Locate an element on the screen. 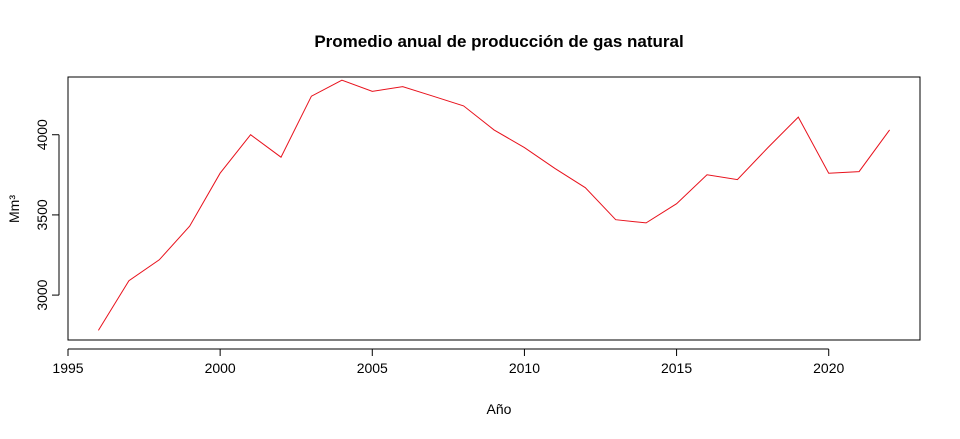 The image size is (960, 439). y-axis: 3000 3500 4000 is located at coordinates (47, 215).